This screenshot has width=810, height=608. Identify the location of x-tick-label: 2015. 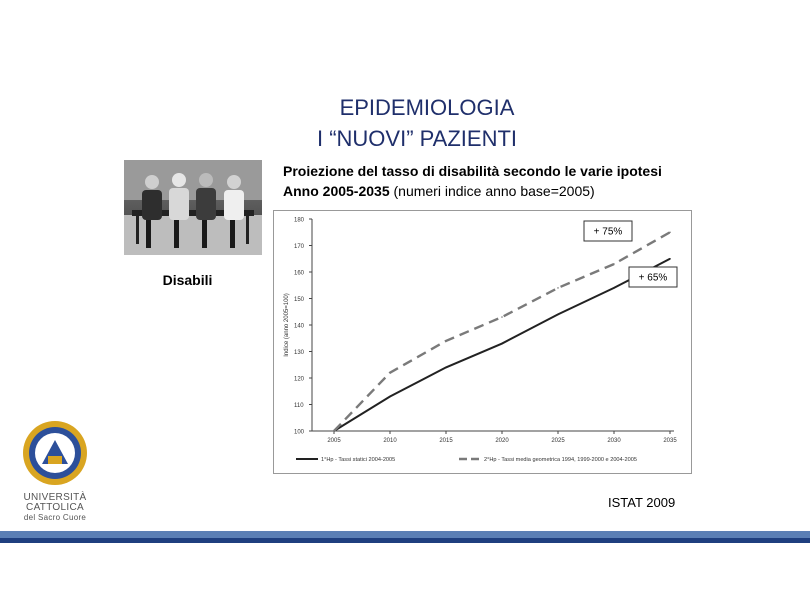
(446, 441).